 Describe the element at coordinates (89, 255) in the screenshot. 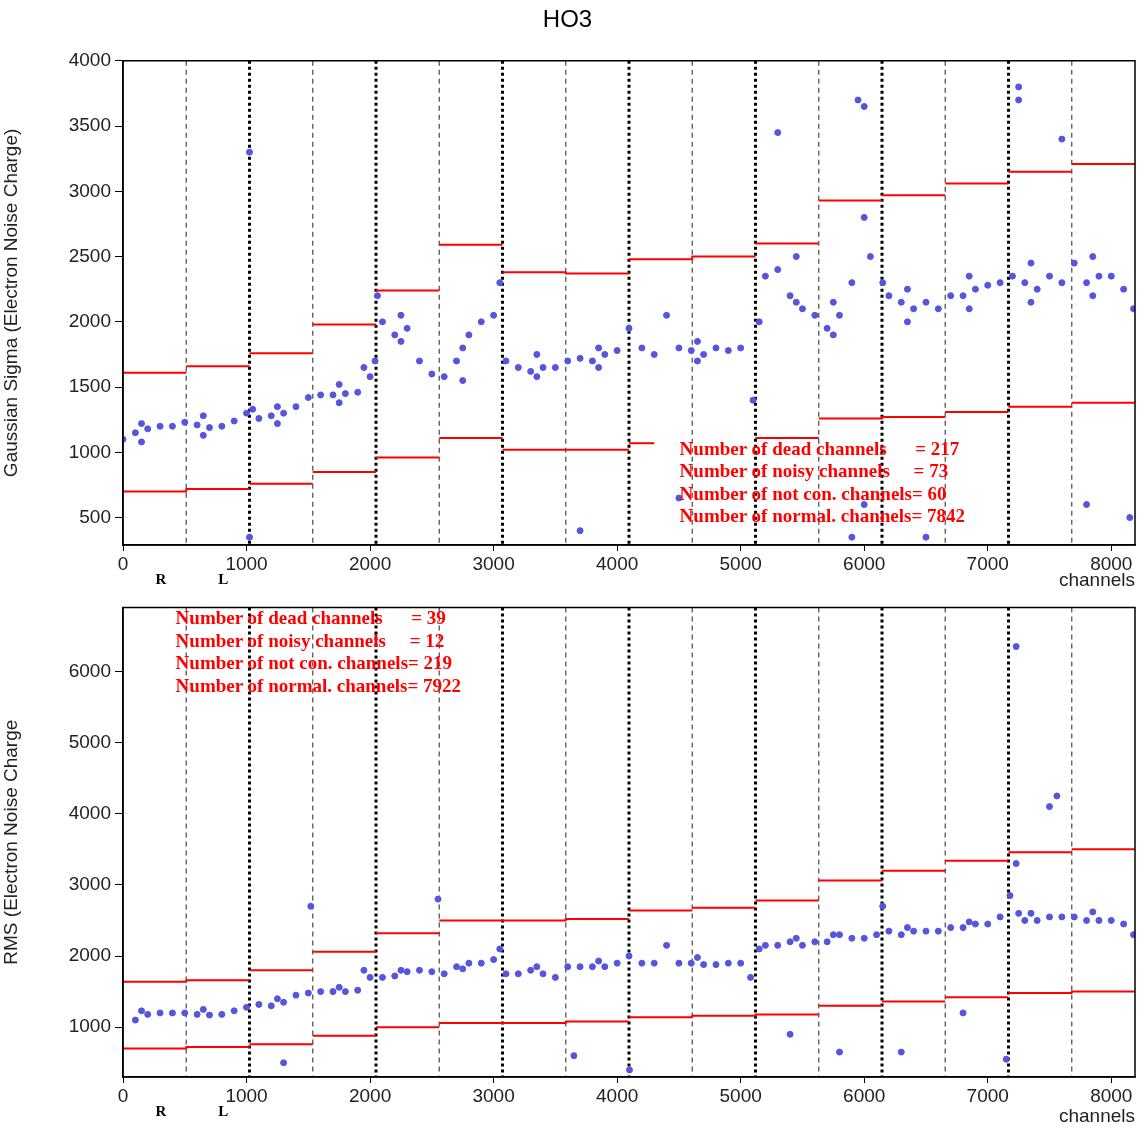

I see `y-tick-label: 2500` at that location.